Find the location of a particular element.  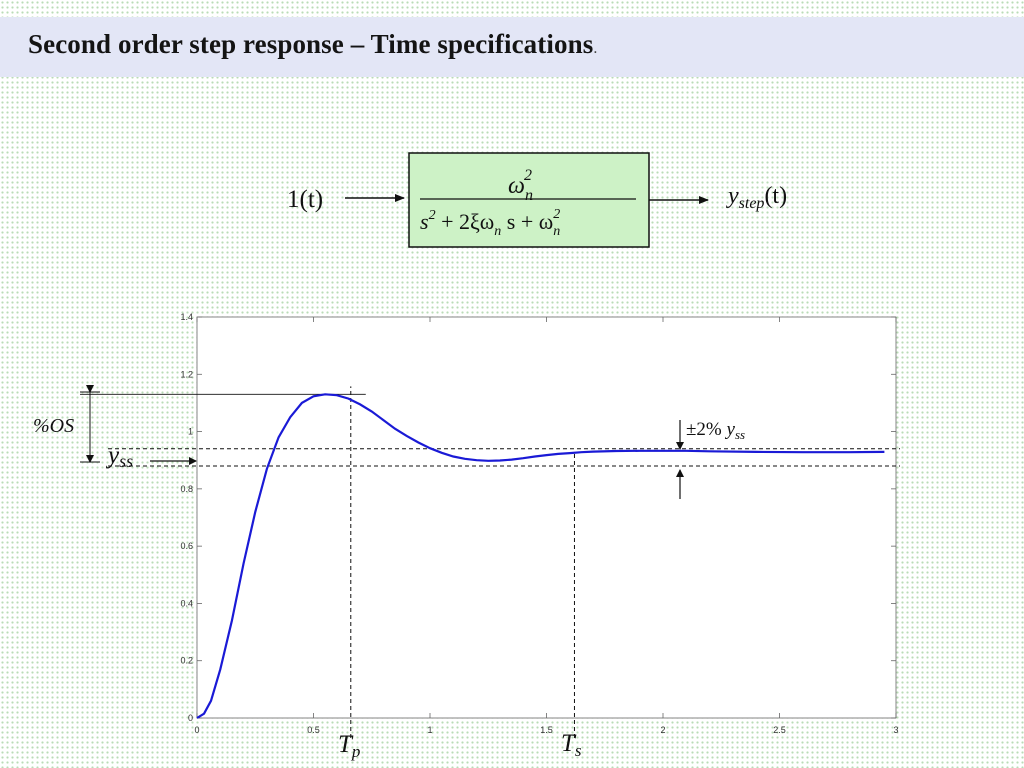

settling-time-label: Ts is located at coordinates (571, 745).